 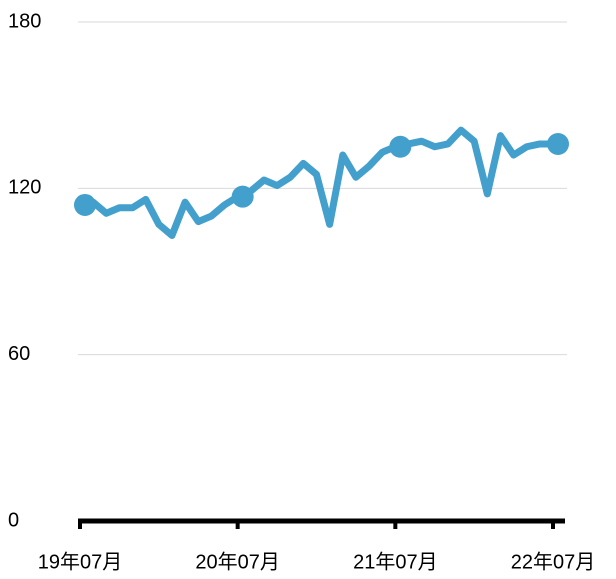 What do you see at coordinates (237, 561) in the screenshot?
I see `x-tick-label: 20年07月` at bounding box center [237, 561].